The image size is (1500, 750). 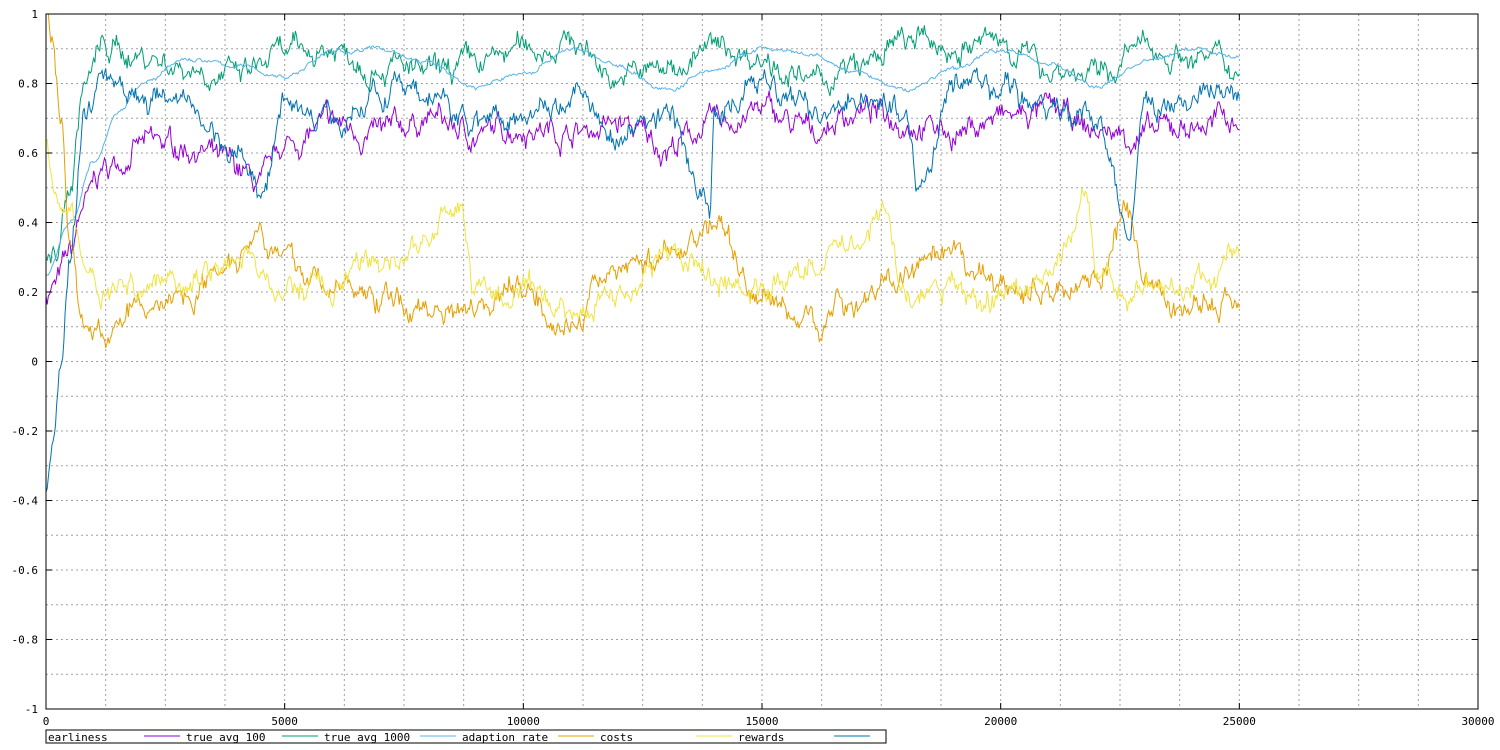 I want to click on x-tick-label: 15000, so click(x=761, y=721).